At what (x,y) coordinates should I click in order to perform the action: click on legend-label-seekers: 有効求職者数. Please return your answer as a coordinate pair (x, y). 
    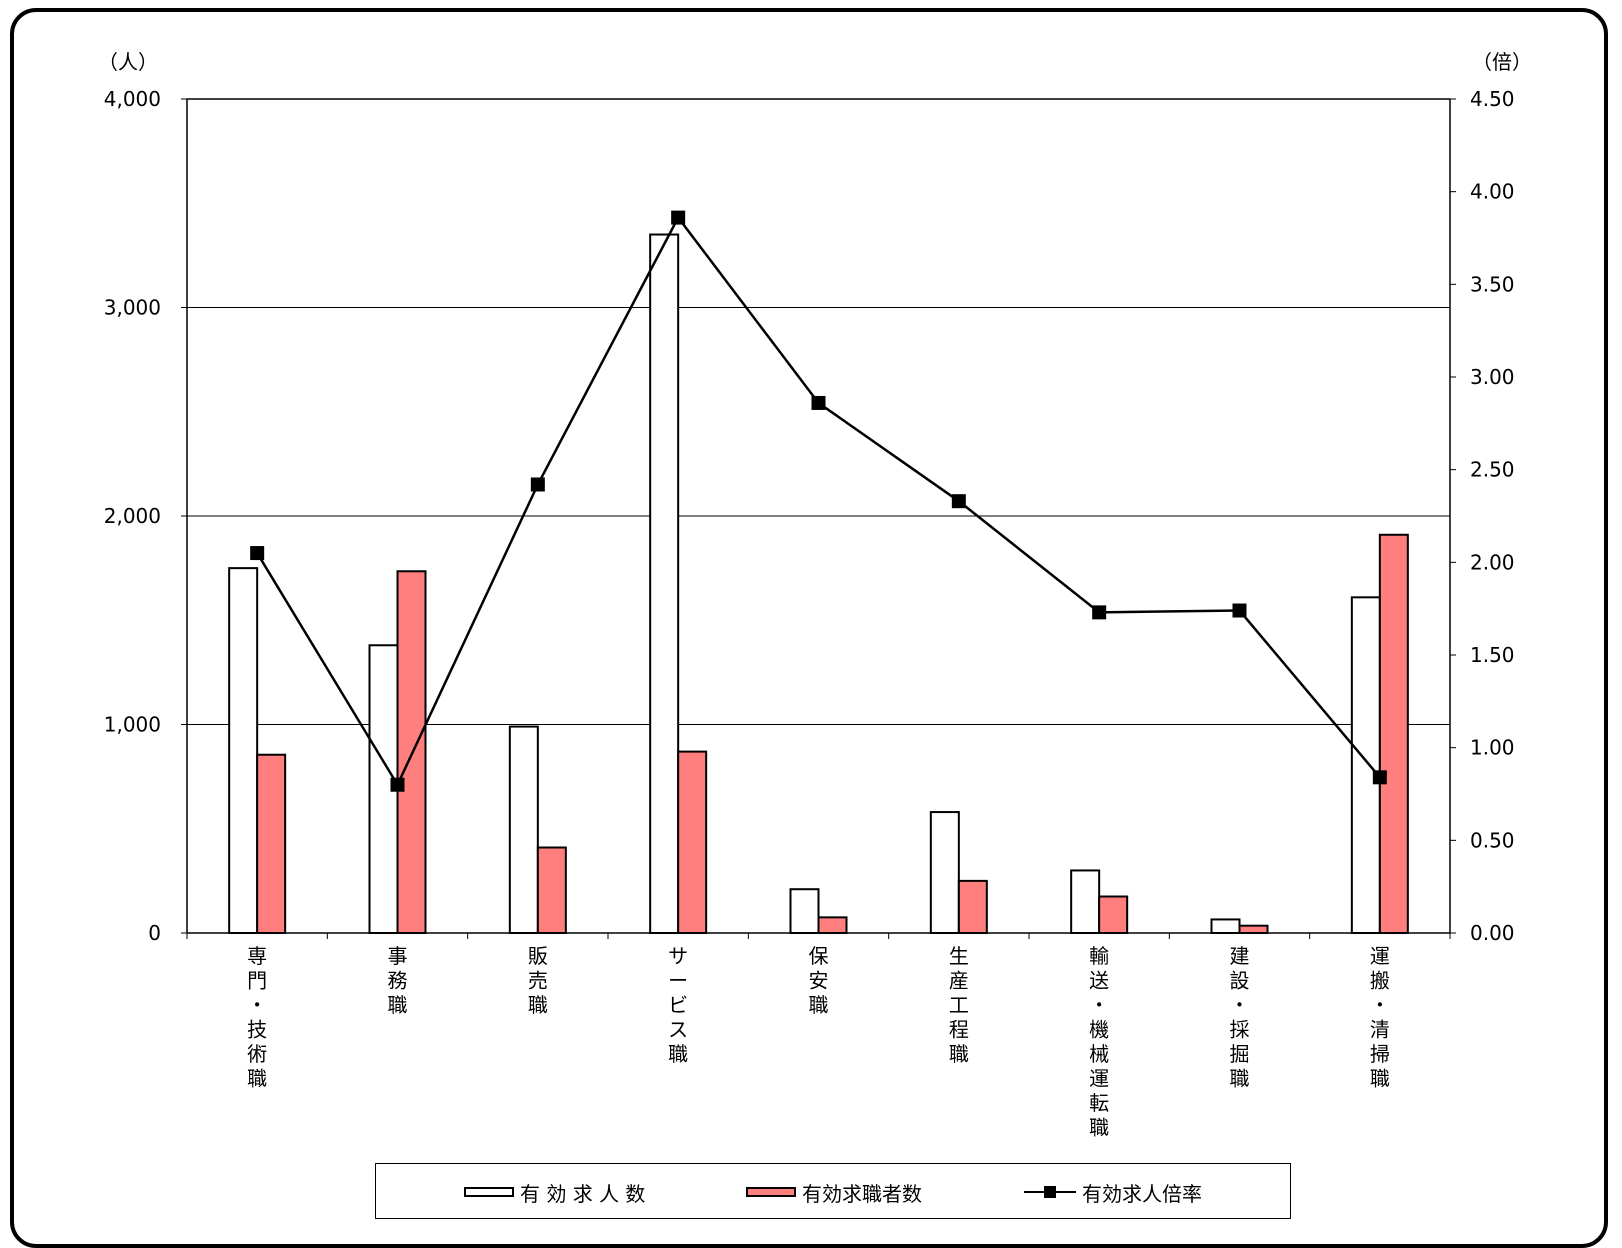
    Looking at the image, I should click on (862, 1193).